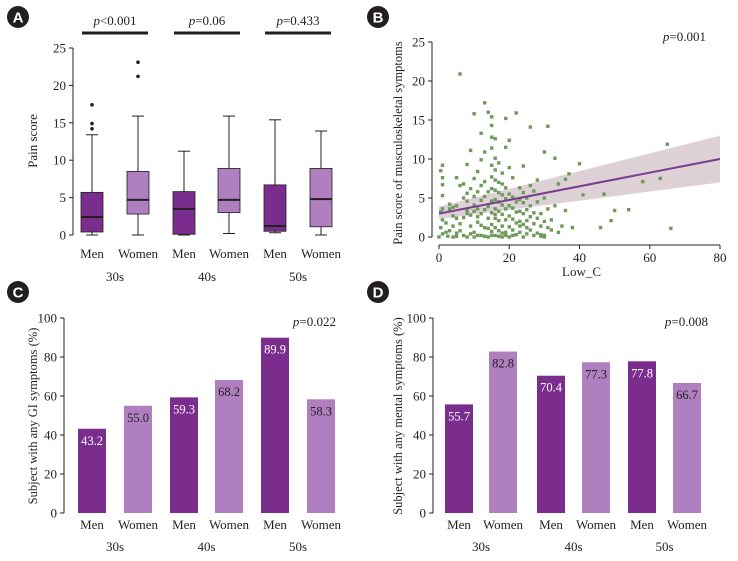 The width and height of the screenshot is (738, 561). What do you see at coordinates (459, 524) in the screenshot?
I see `bar-x-label-men: Men` at bounding box center [459, 524].